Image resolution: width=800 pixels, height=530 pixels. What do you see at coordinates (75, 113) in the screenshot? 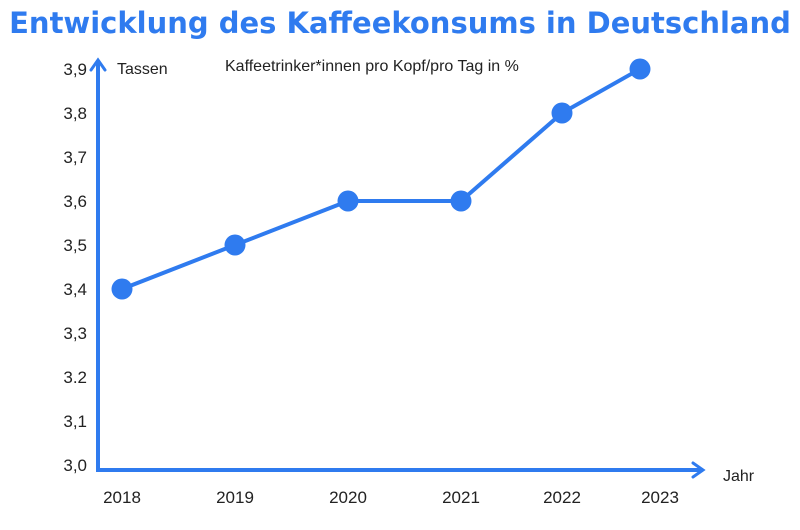
I see `y-tick-label: 3,8` at bounding box center [75, 113].